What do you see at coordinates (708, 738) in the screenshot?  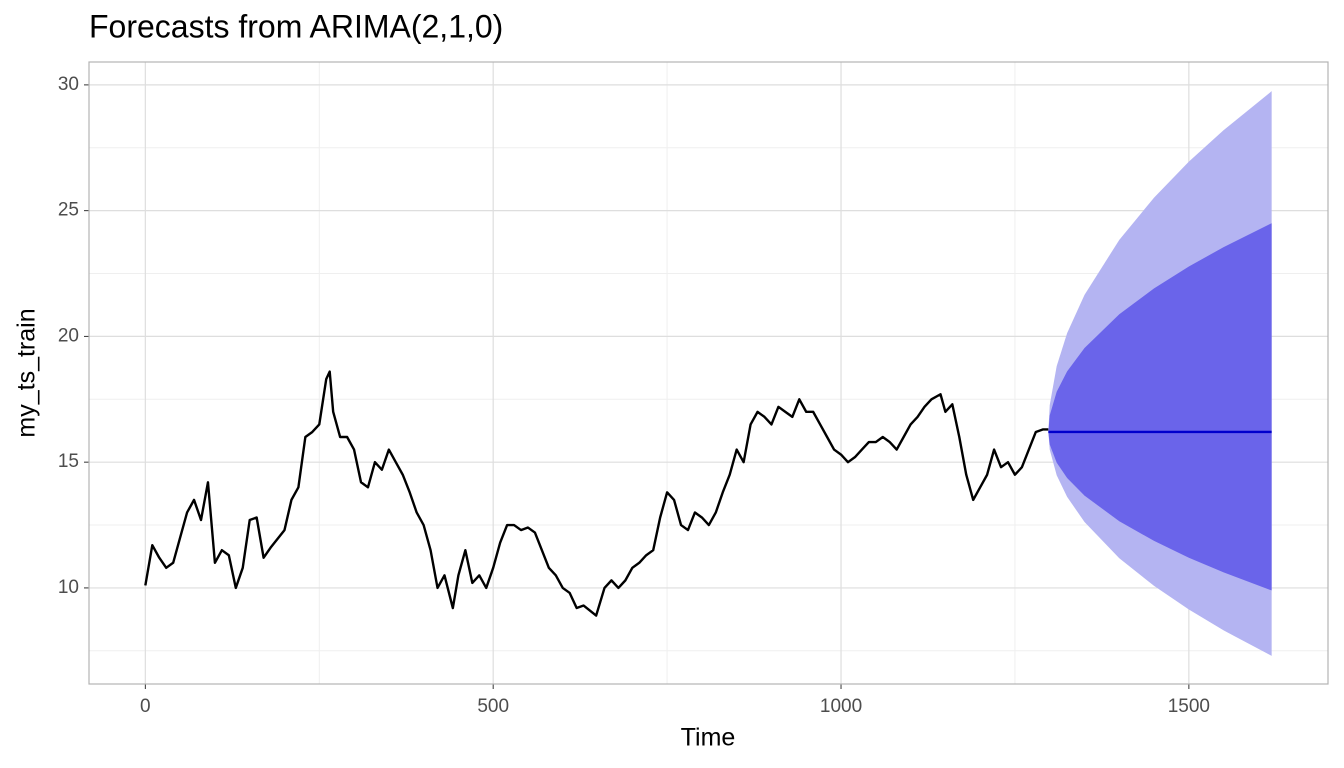 I see `x-axis-title: Time` at bounding box center [708, 738].